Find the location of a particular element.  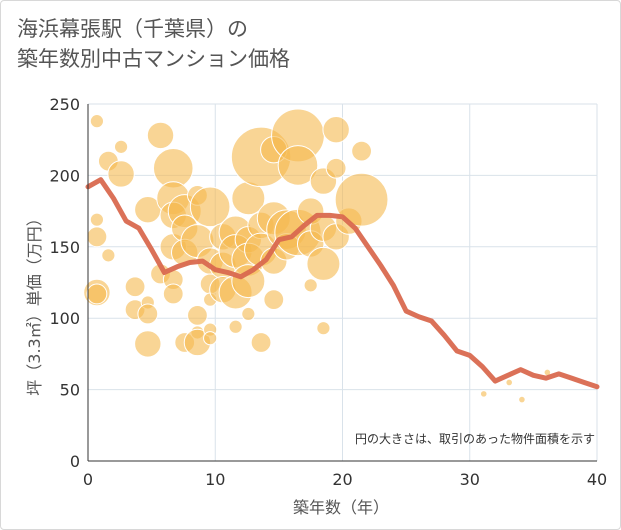

chart-title: 海浜幕張駅（千葉県）の 築年数別中古マンション価格 is located at coordinates (153, 44).